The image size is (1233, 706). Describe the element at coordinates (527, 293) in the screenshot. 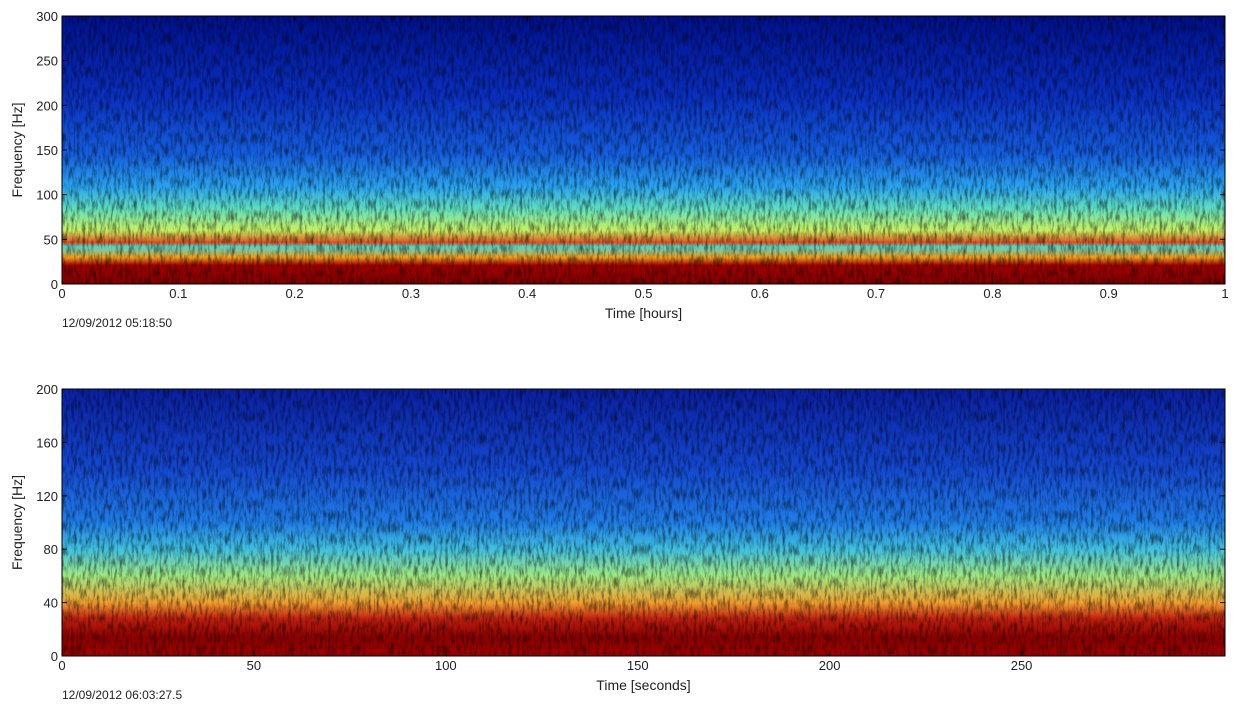

I see `x-tick-label: 0.4` at that location.